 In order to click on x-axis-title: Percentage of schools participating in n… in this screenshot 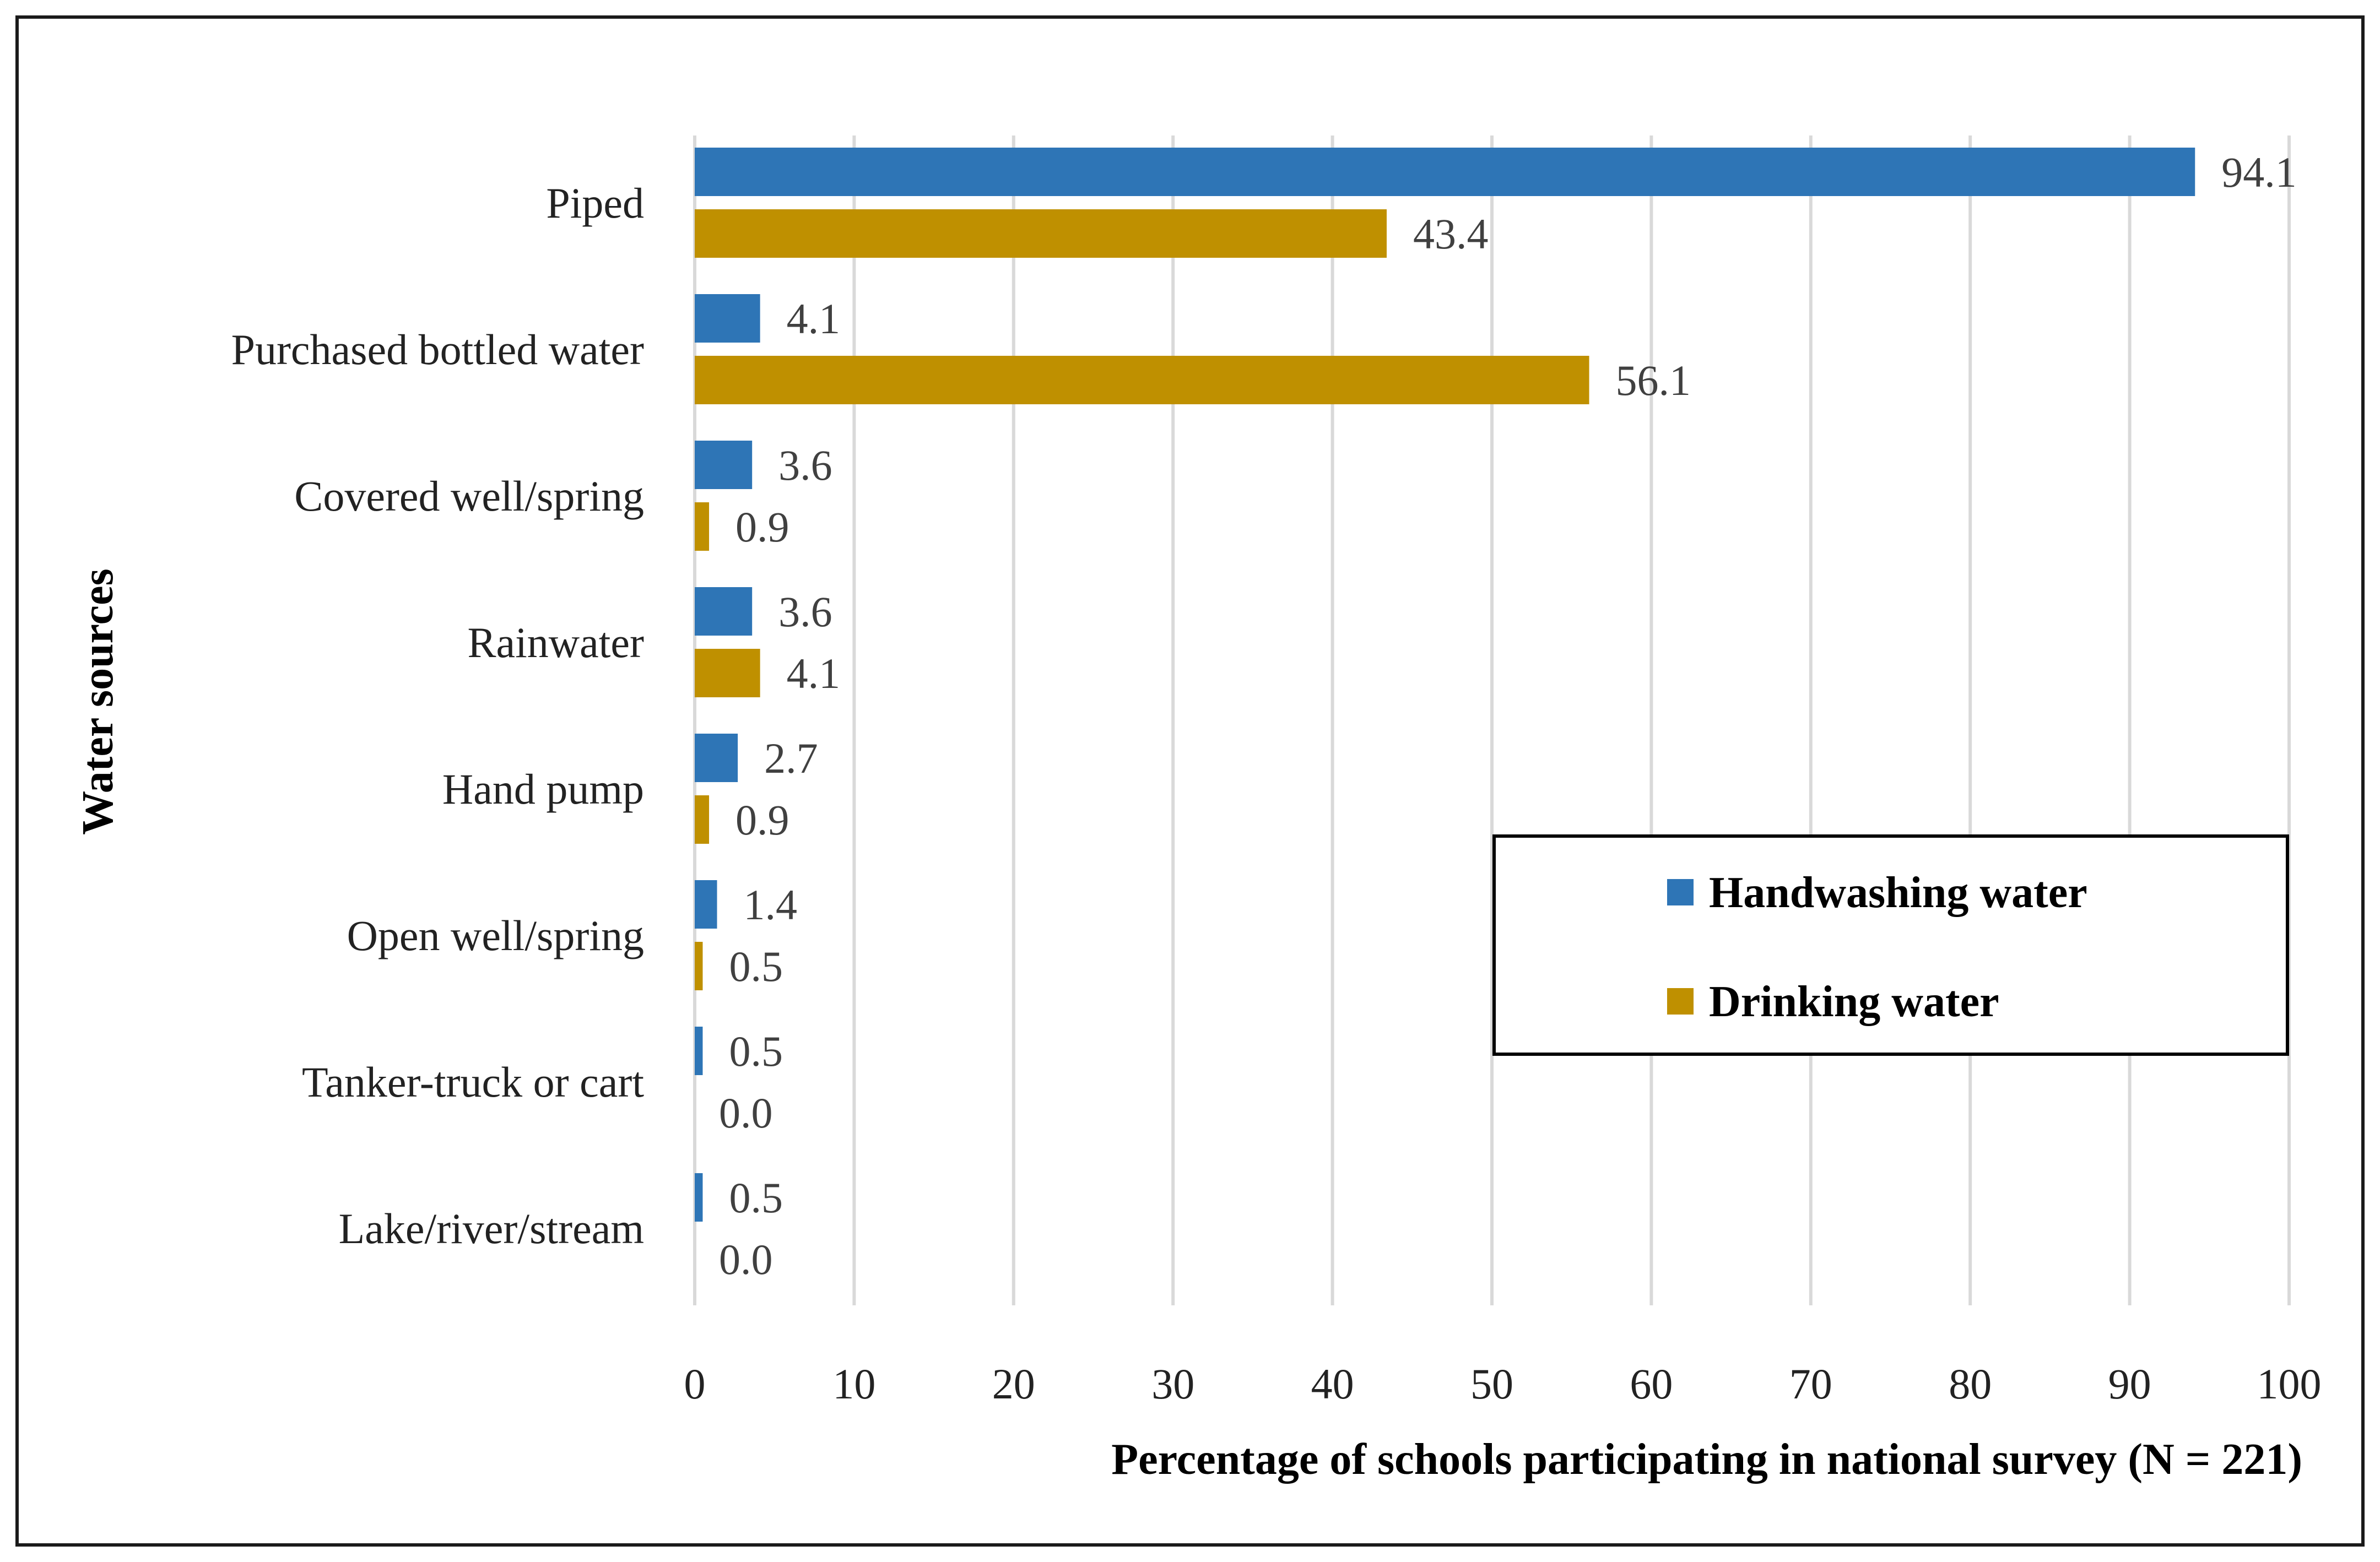, I will do `click(1706, 1459)`.